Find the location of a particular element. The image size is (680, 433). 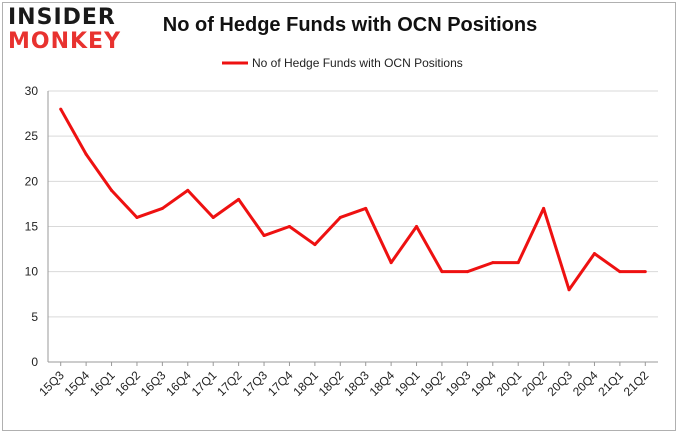

insider-monkey-logo: INSIDER MONKEY is located at coordinates (68, 32).